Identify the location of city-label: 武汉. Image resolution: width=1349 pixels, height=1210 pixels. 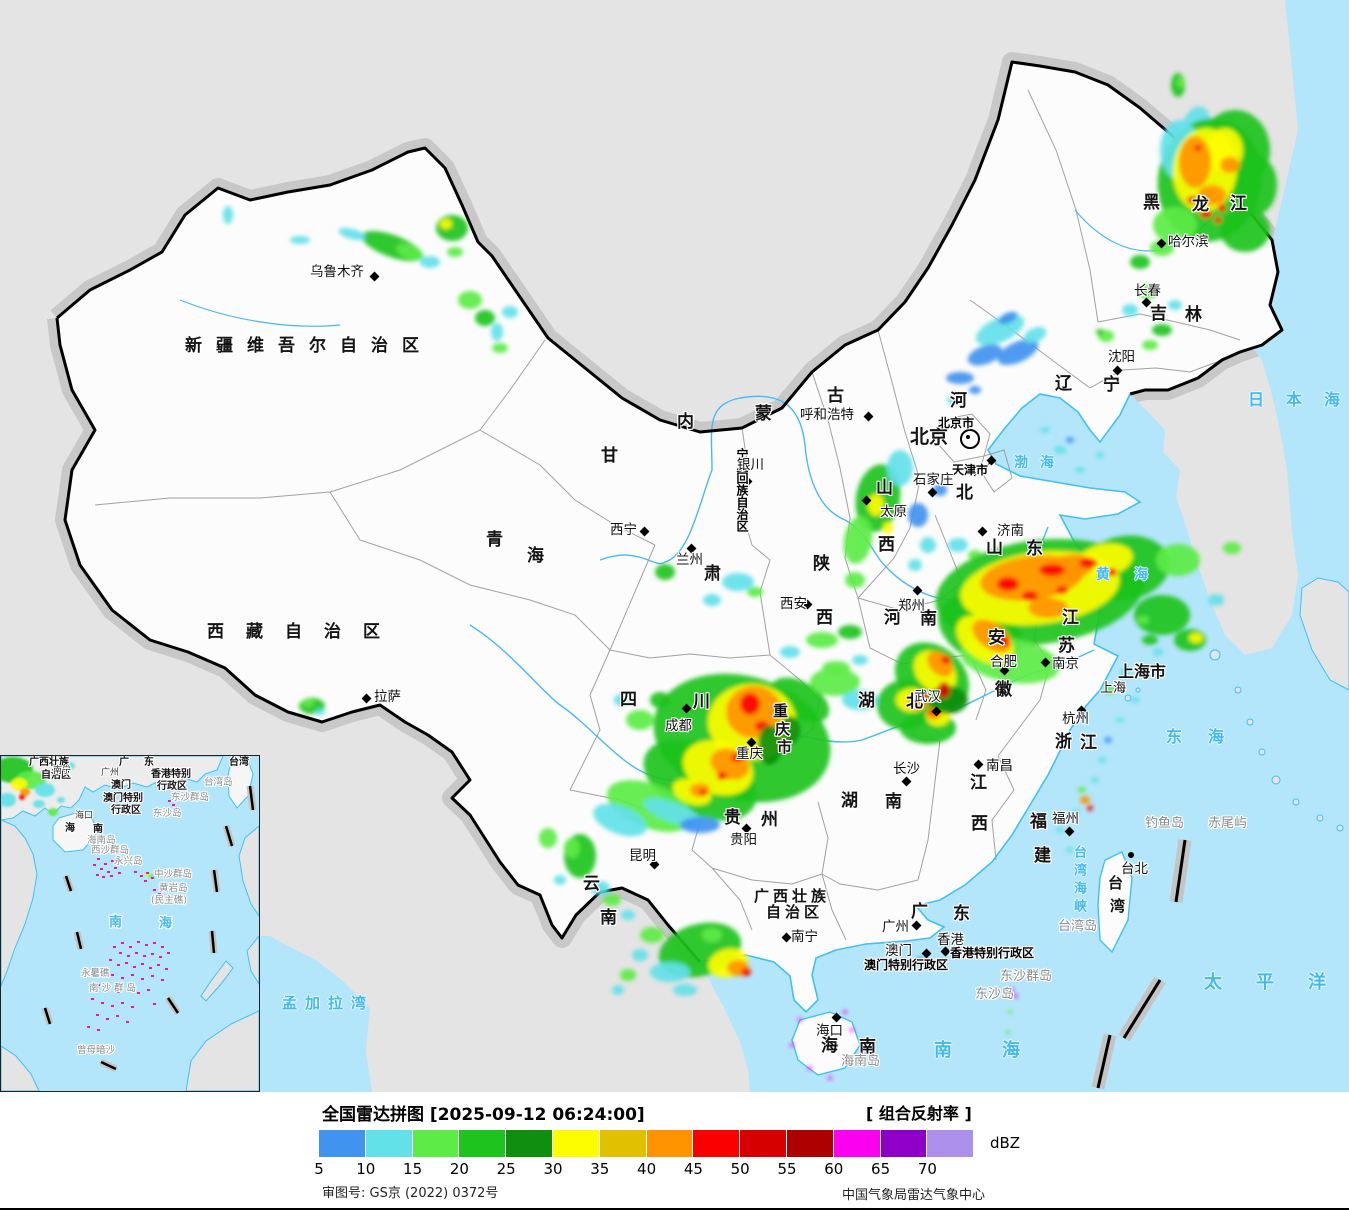
(927, 697).